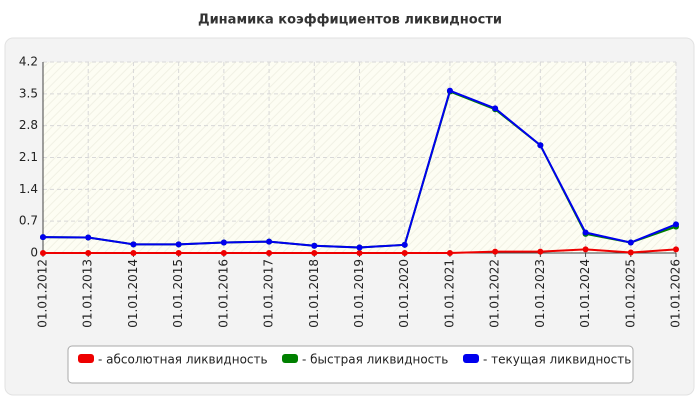 Image resolution: width=700 pixels, height=400 pixels. I want to click on x-tick-label: 01.01.2026, so click(676, 293).